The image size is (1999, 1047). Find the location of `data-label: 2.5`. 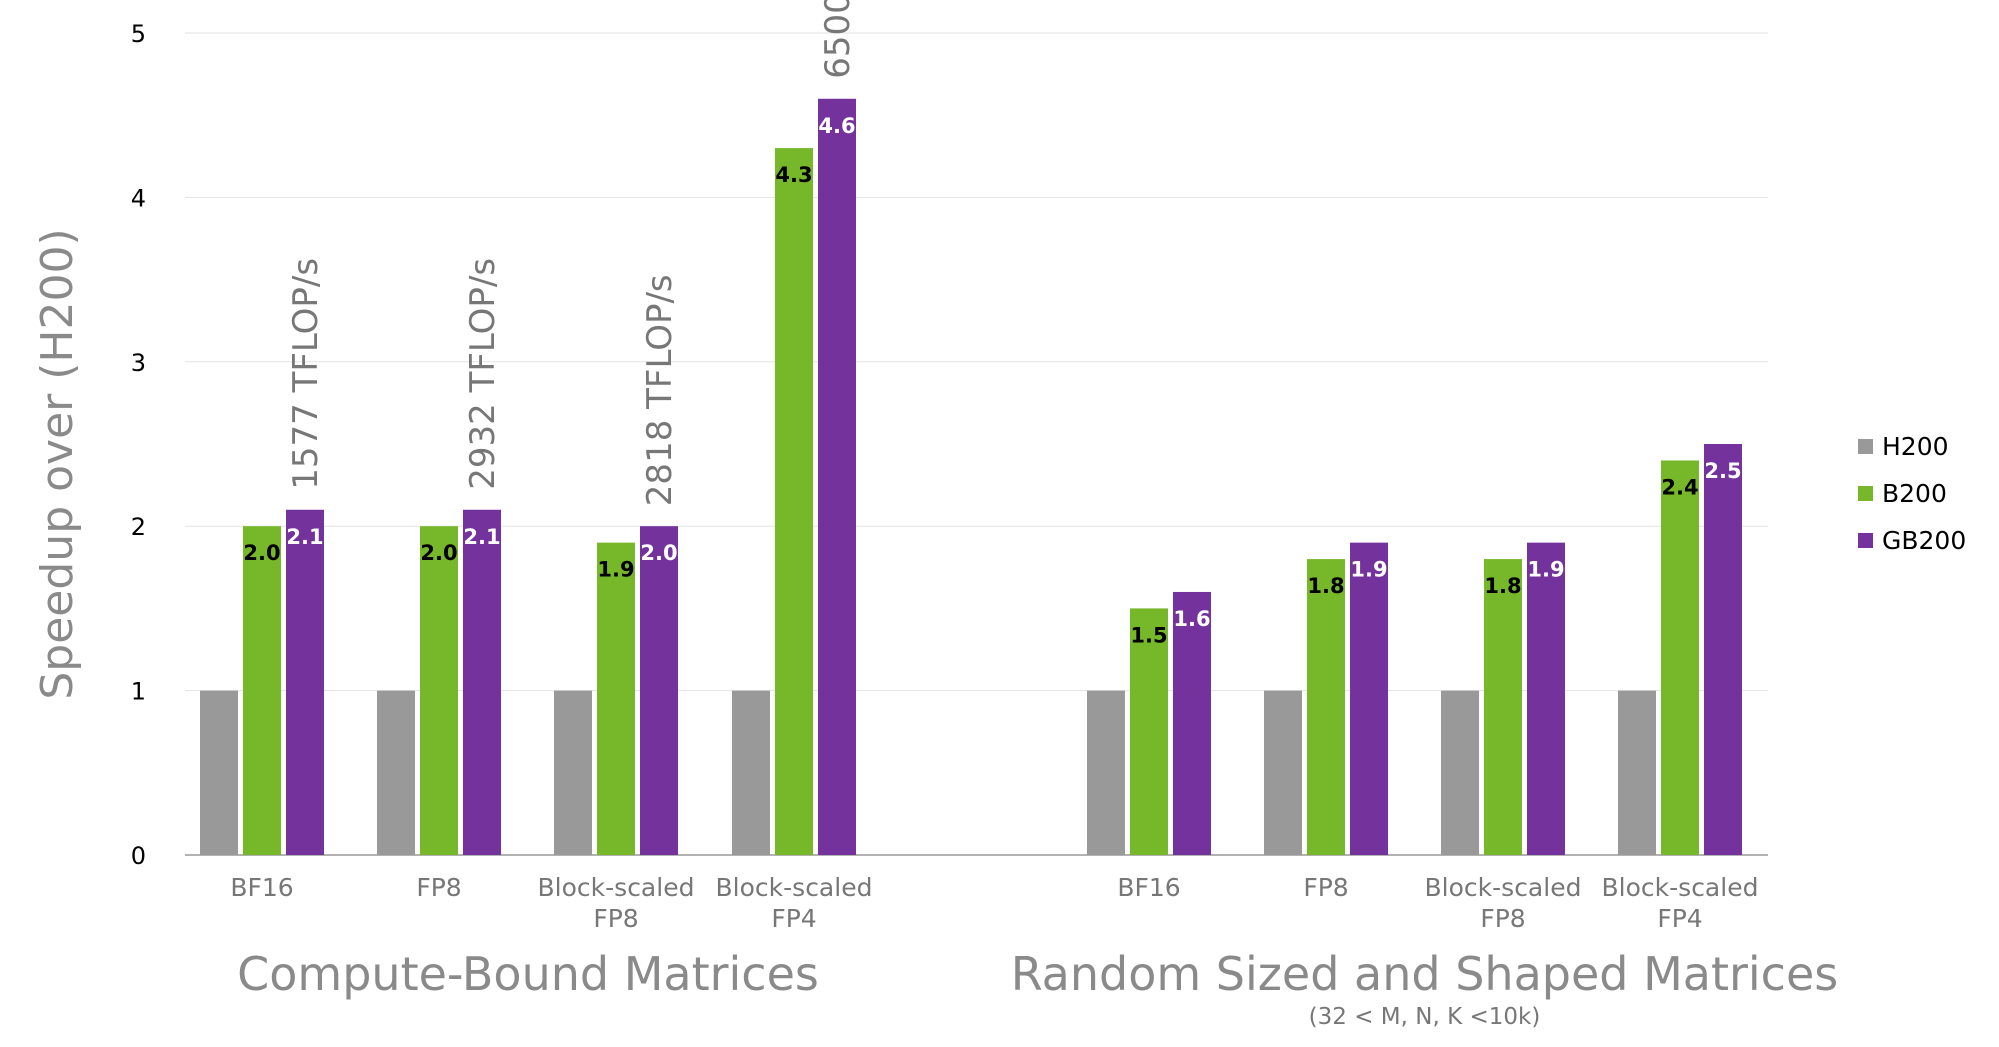

data-label: 2.5 is located at coordinates (1722, 471).